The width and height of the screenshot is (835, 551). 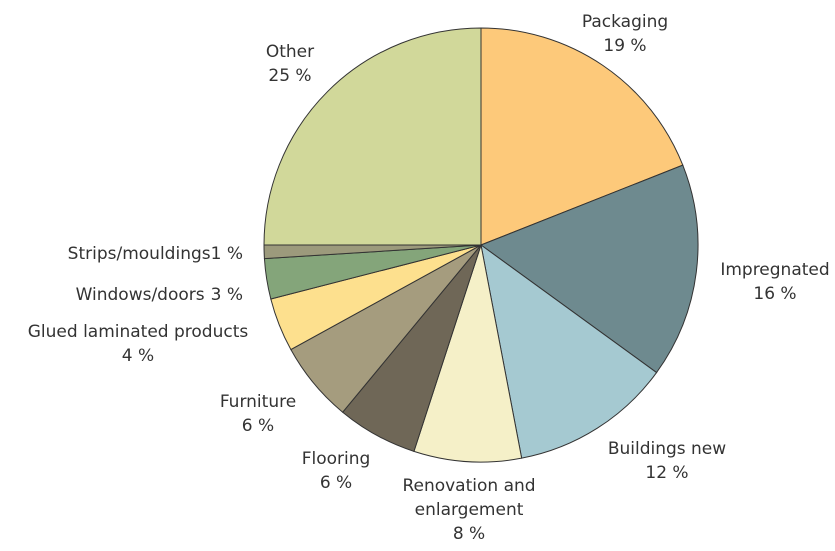 What do you see at coordinates (667, 473) in the screenshot?
I see `value-label: 12 %` at bounding box center [667, 473].